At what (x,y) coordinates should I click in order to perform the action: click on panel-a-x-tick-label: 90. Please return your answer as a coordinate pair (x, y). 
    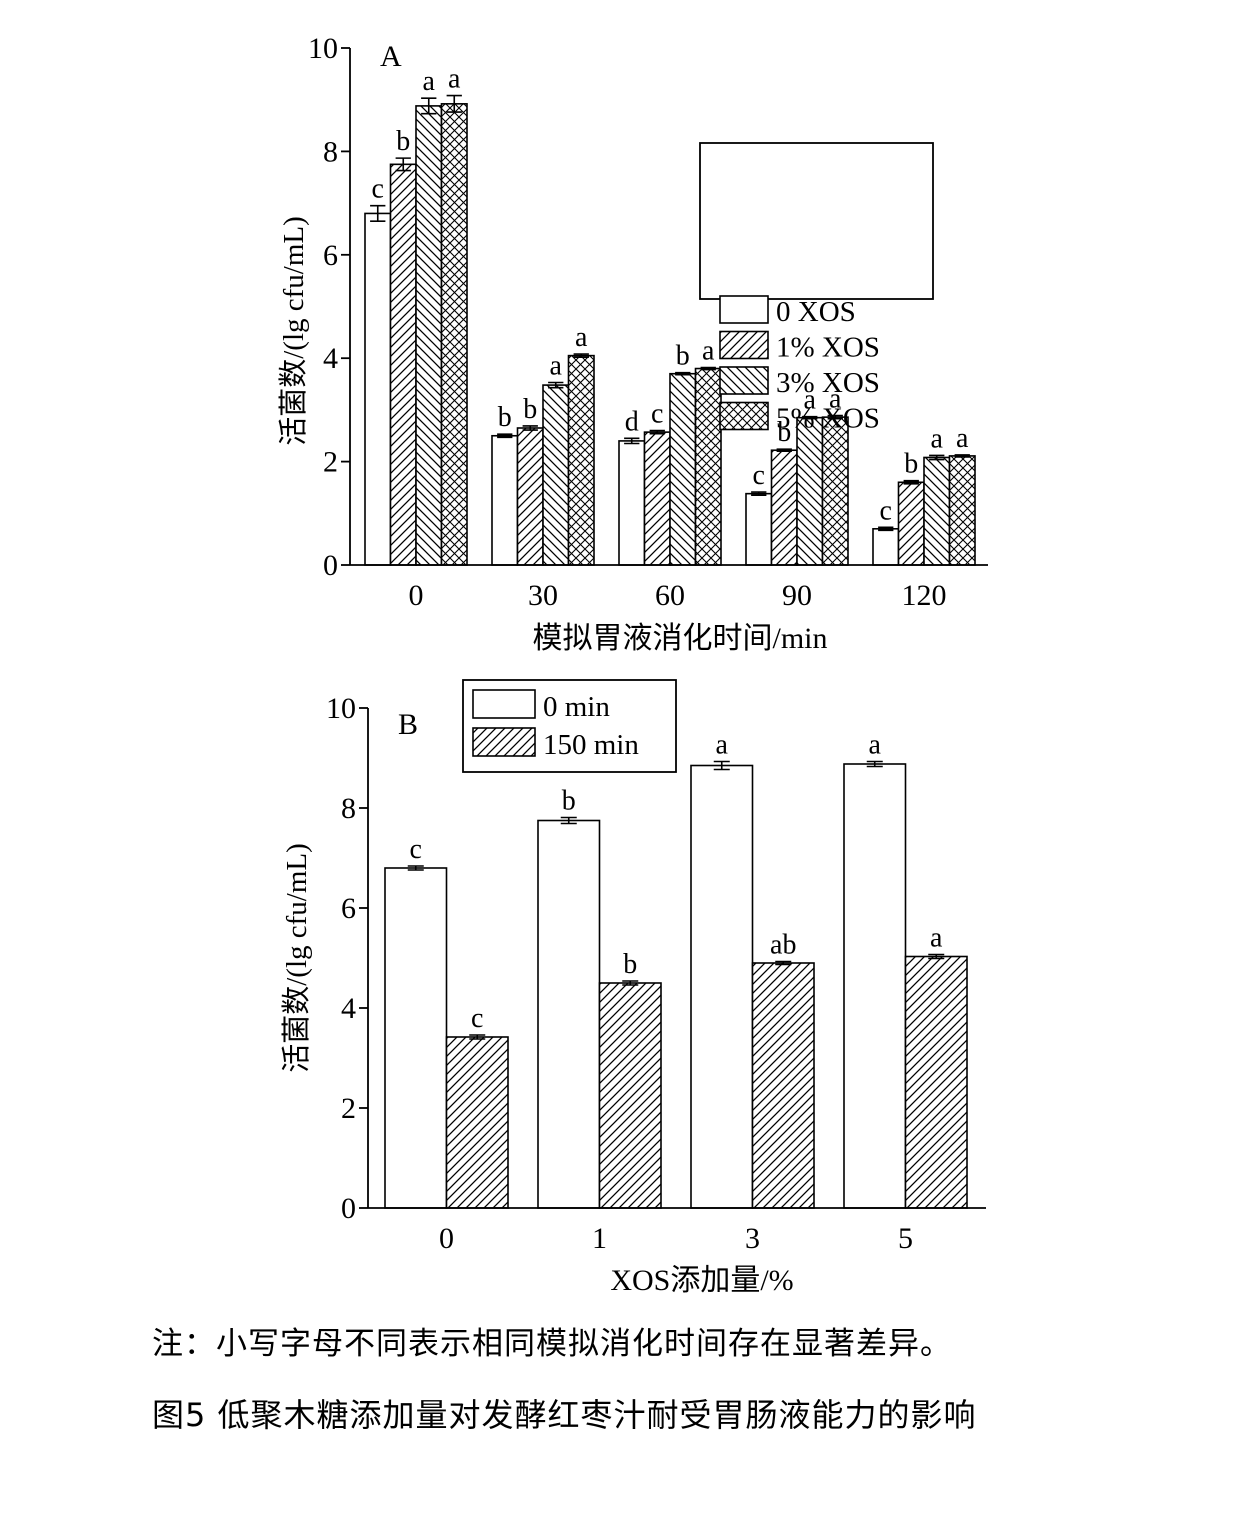
    Looking at the image, I should click on (797, 595).